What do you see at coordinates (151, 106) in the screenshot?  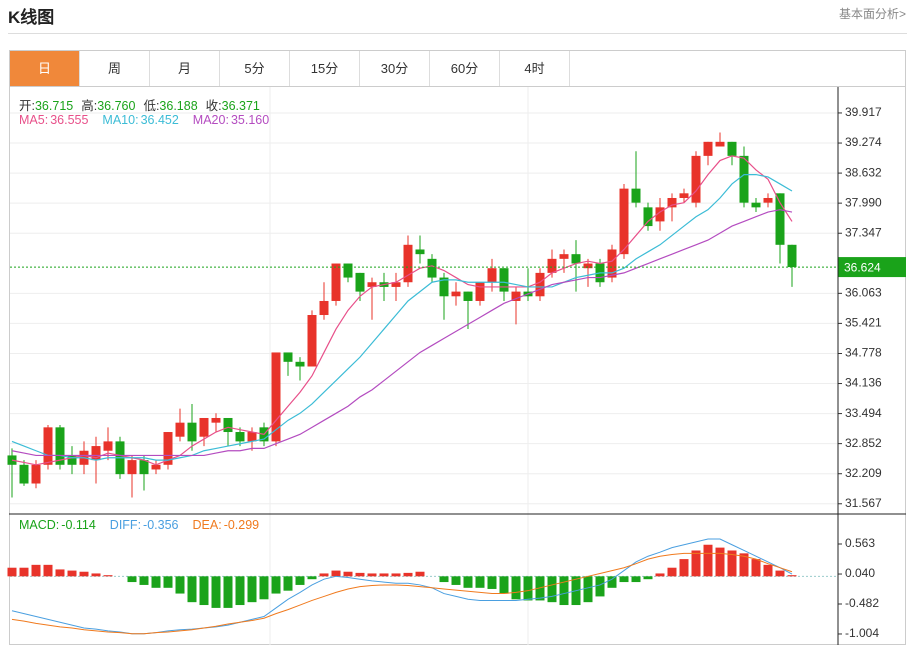 I see `info-label: 低:` at bounding box center [151, 106].